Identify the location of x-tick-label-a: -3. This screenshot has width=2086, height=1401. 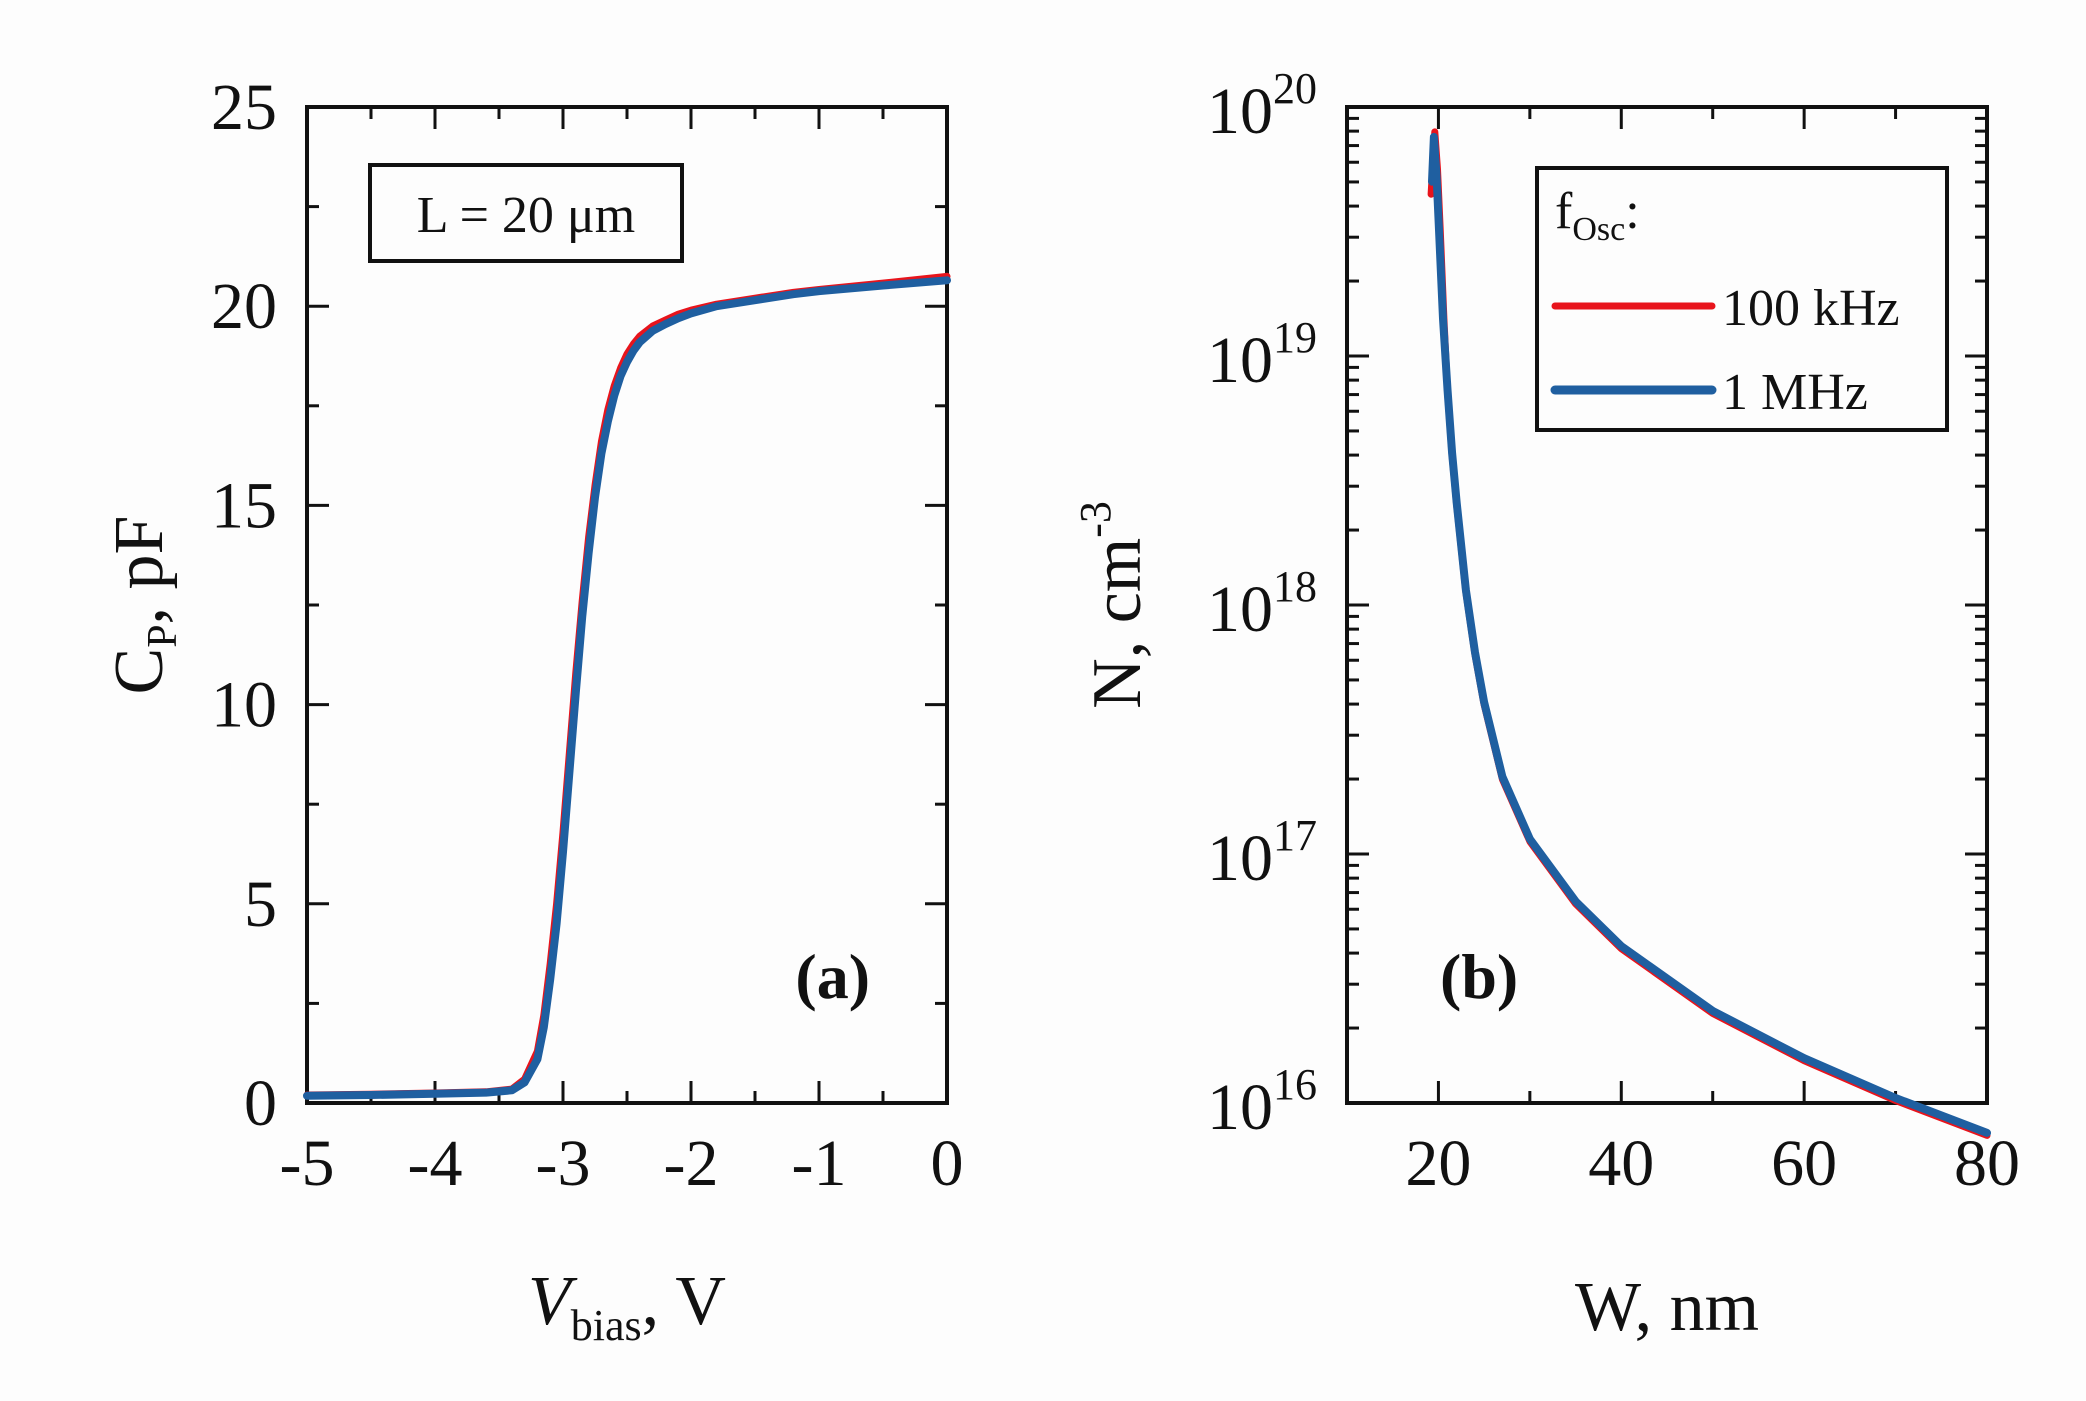
(563, 1163).